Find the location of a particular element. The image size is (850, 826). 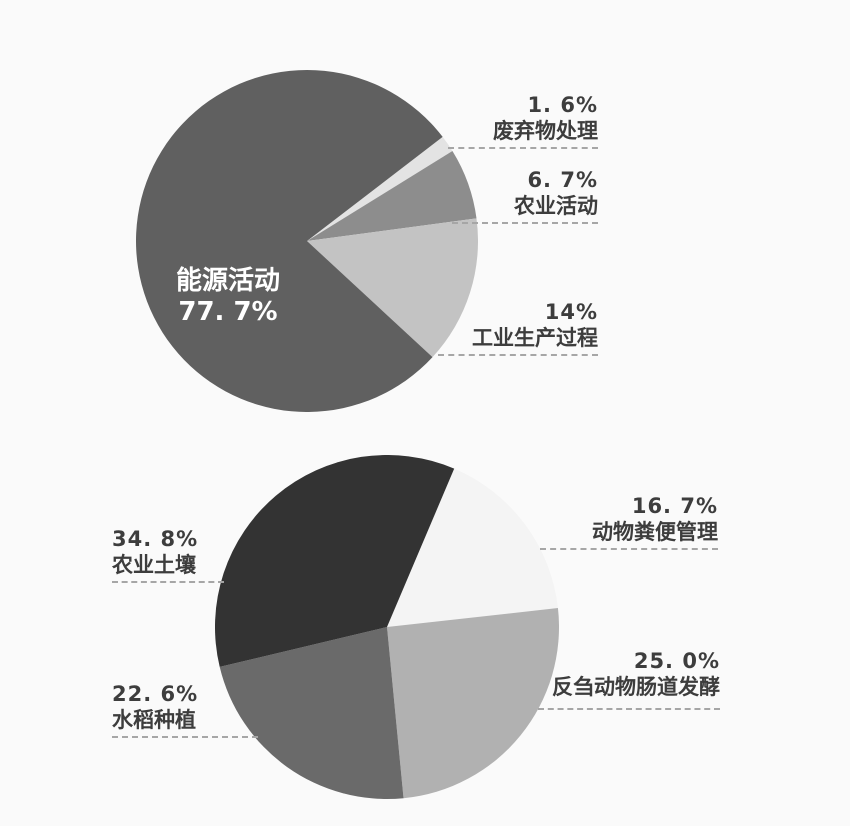

slice-name: 工业生产过程 is located at coordinates (535, 338).